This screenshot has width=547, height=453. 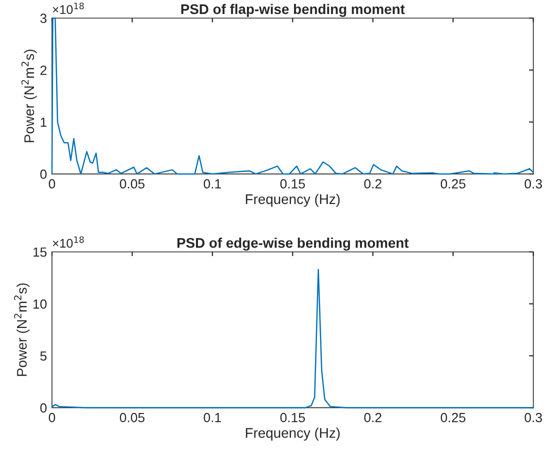 What do you see at coordinates (43, 19) in the screenshot?
I see `y-tick-label: 3` at bounding box center [43, 19].